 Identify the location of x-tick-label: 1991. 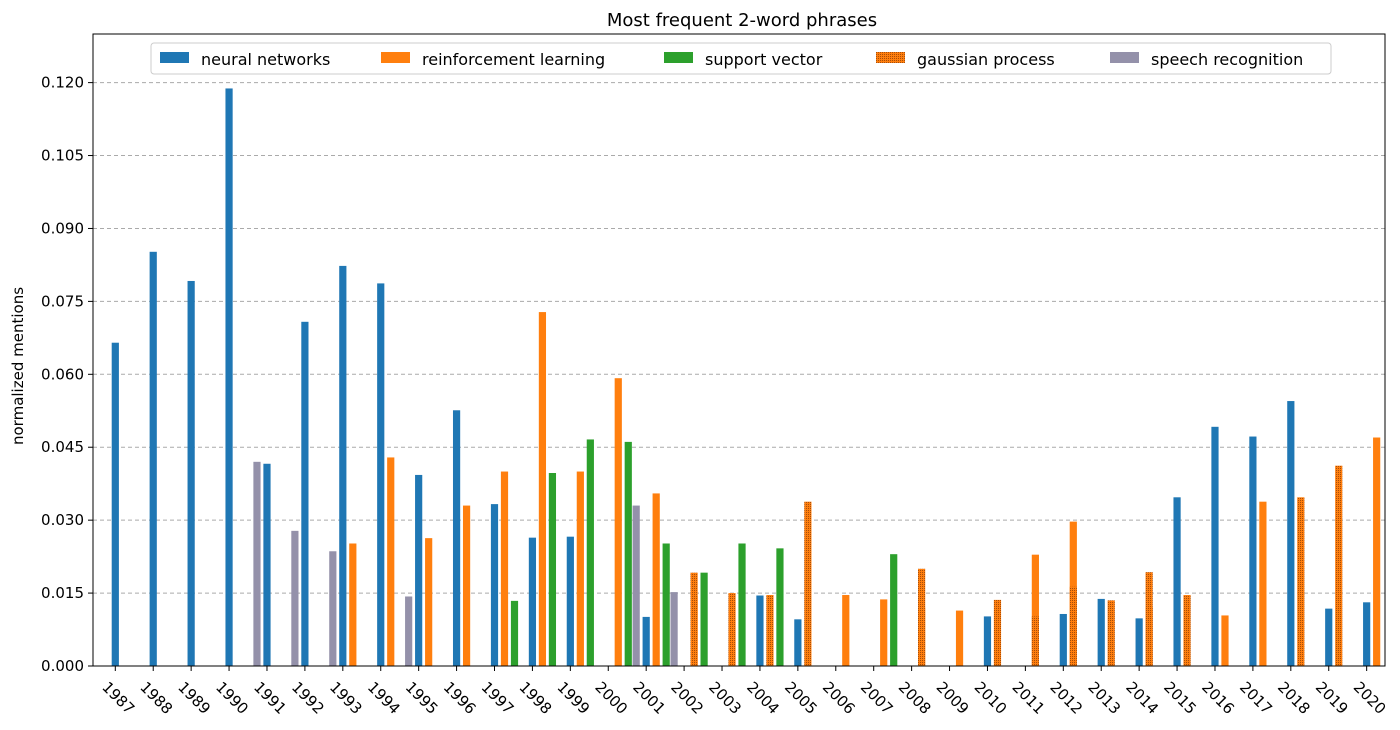
(270, 698).